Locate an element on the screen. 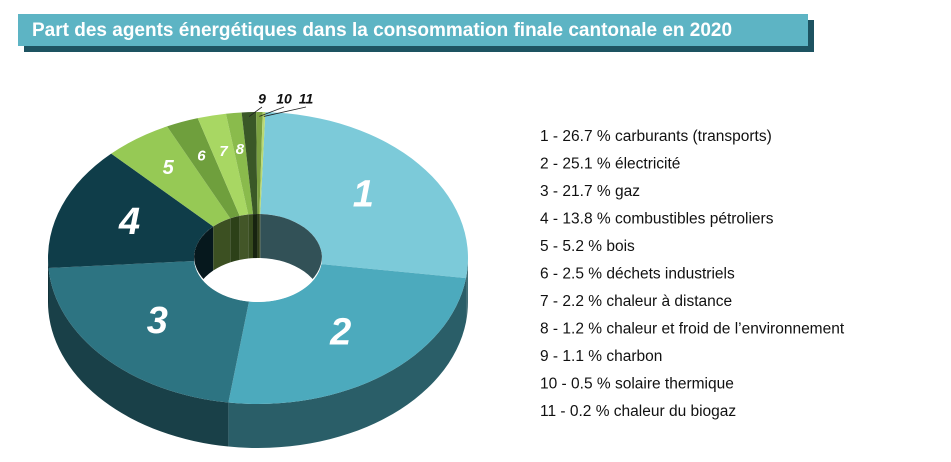 The image size is (951, 462). slice-label: 4 is located at coordinates (129, 222).